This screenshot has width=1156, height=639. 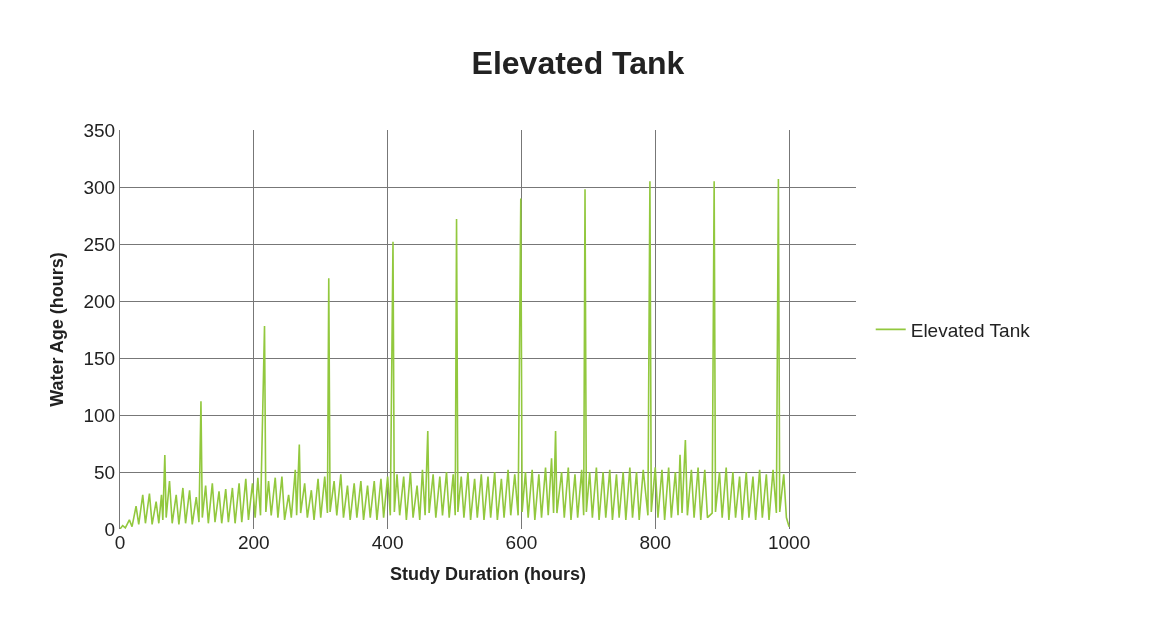 I want to click on x-tick-label: 600, so click(x=521, y=542).